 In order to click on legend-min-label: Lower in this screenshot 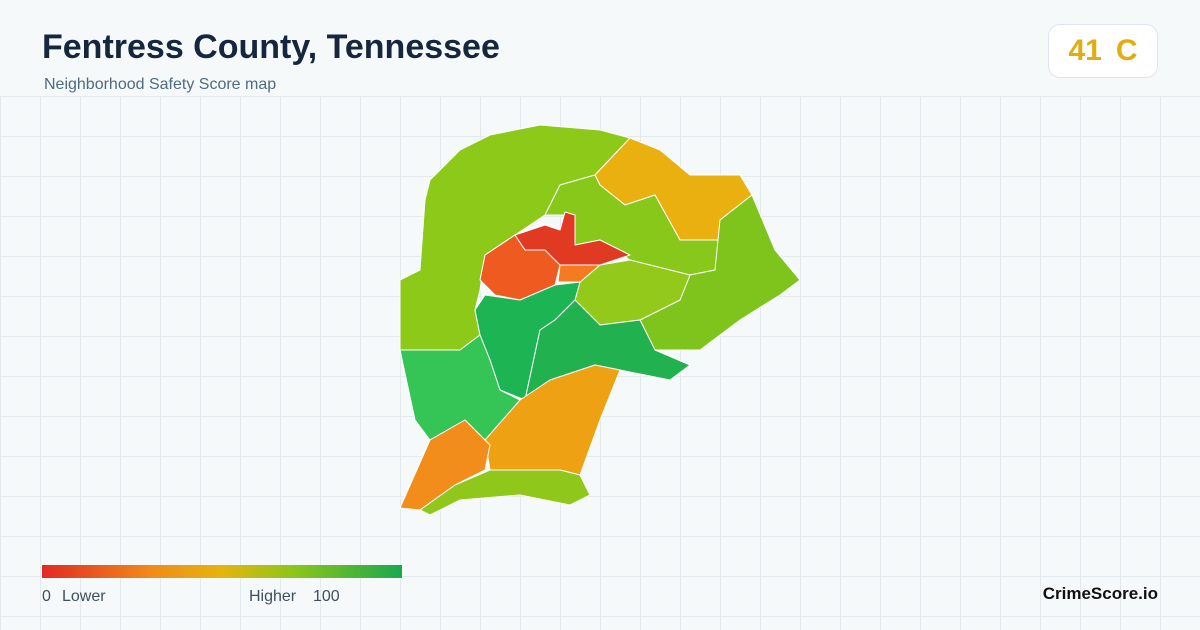, I will do `click(84, 596)`.